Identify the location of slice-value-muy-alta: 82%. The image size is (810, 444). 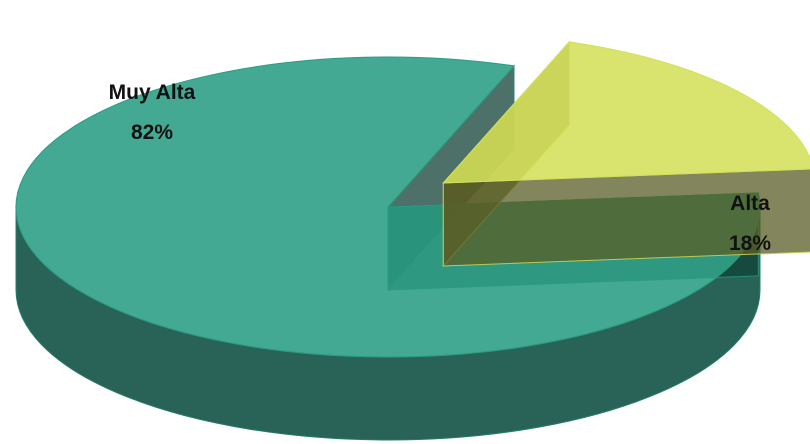
(152, 132).